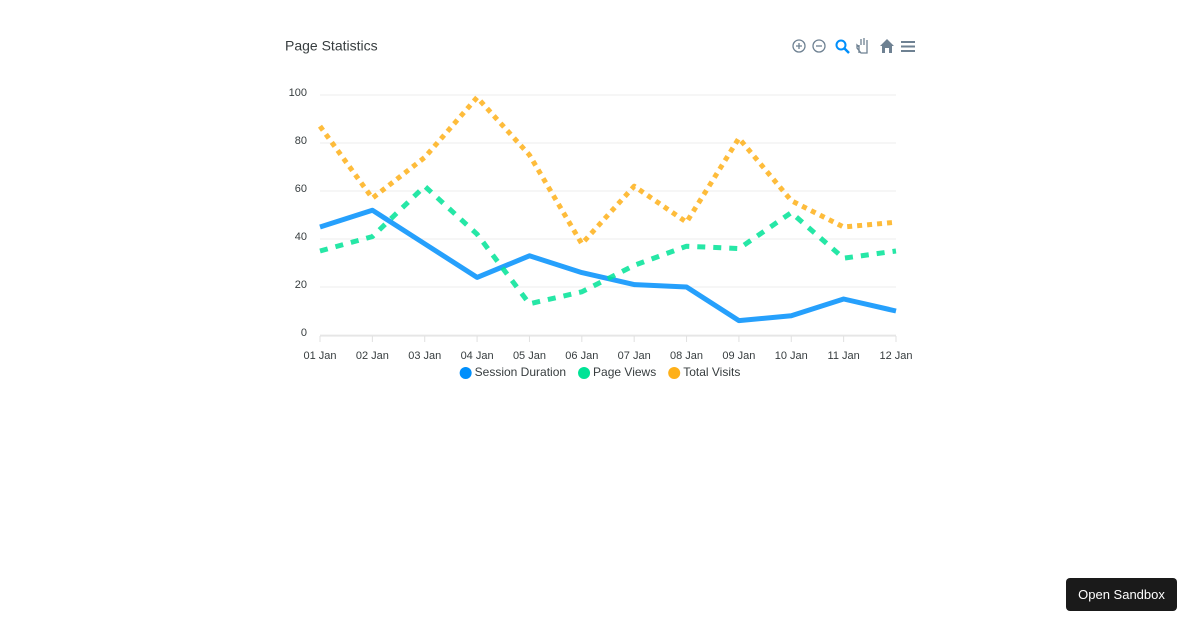  Describe the element at coordinates (304, 333) in the screenshot. I see `y-tick-label: 0` at that location.